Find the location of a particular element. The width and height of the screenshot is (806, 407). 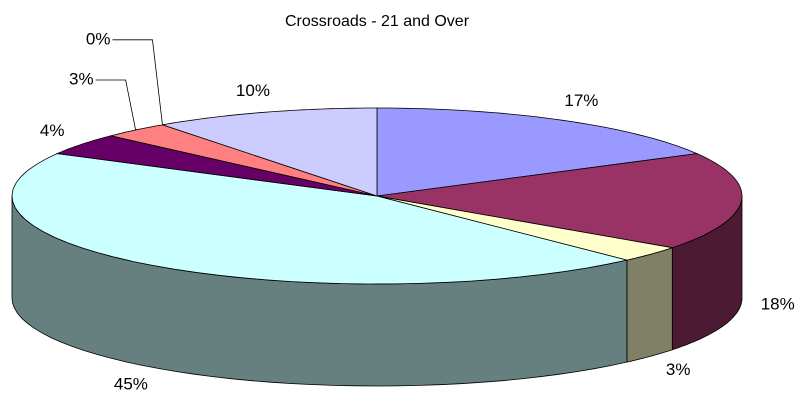

data-label: 45% is located at coordinates (131, 383).